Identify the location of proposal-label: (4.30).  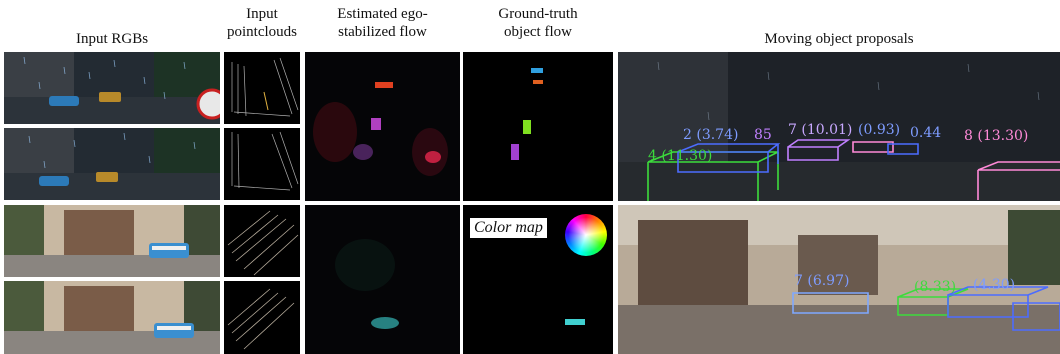
(994, 285).